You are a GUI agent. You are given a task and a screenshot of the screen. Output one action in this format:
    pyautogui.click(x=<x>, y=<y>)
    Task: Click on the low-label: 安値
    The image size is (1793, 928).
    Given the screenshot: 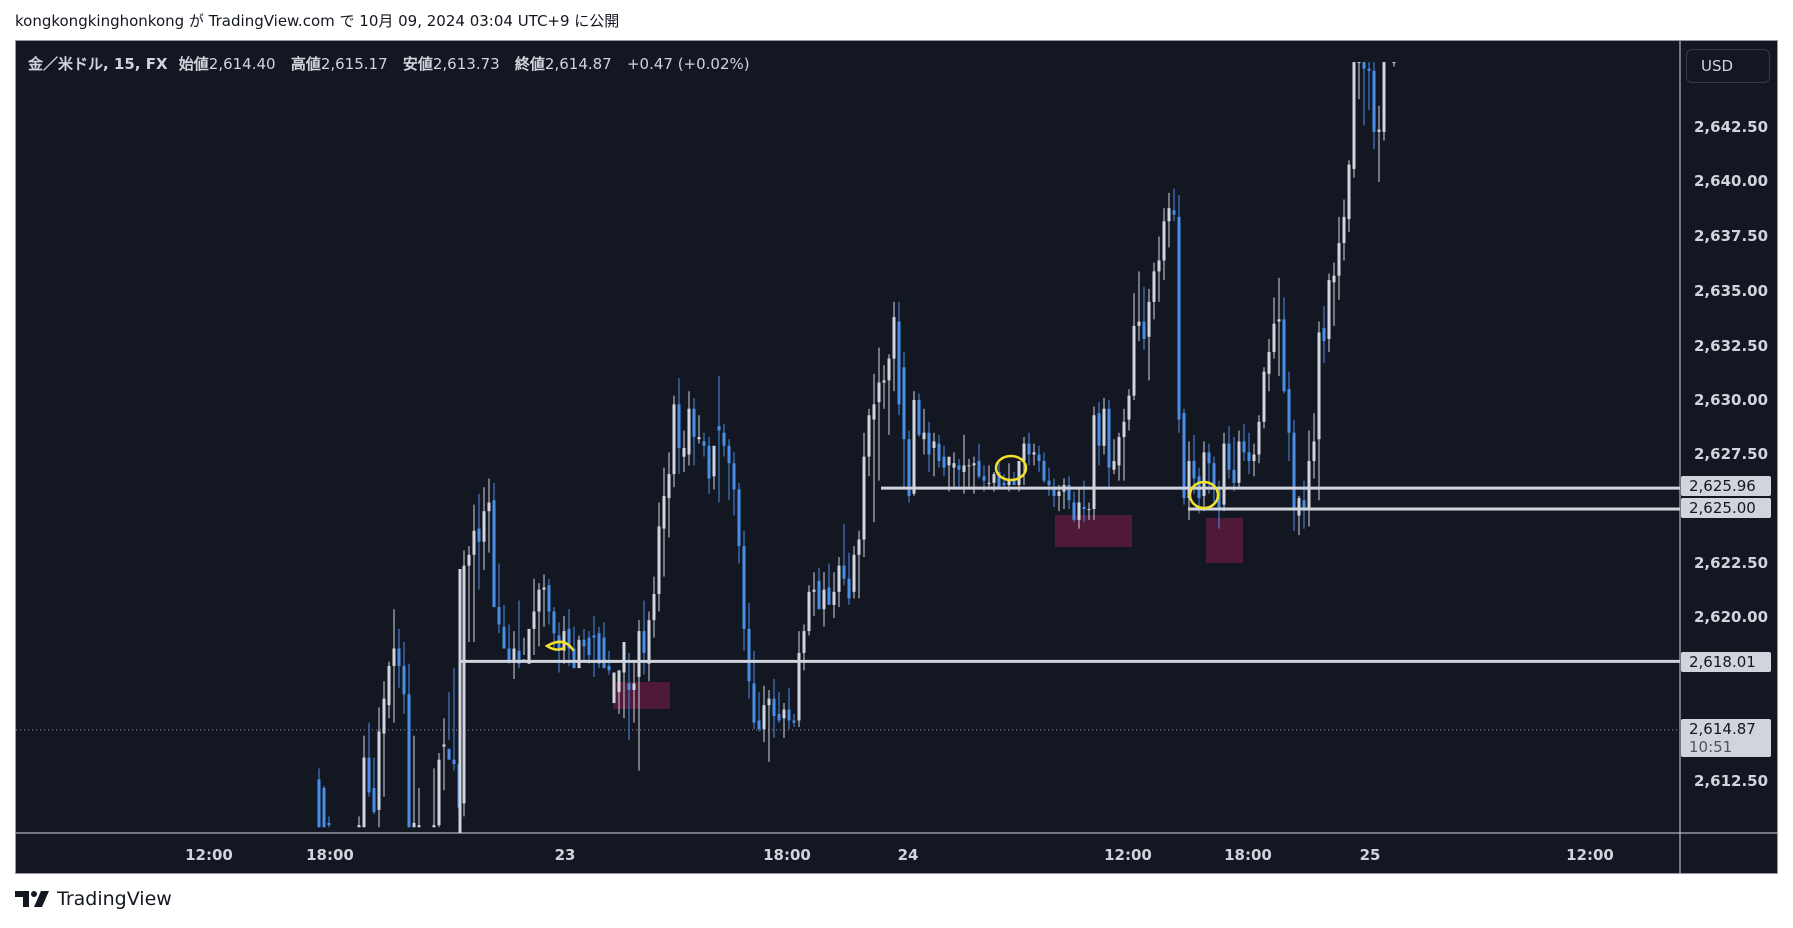 What is the action you would take?
    pyautogui.click(x=417, y=64)
    